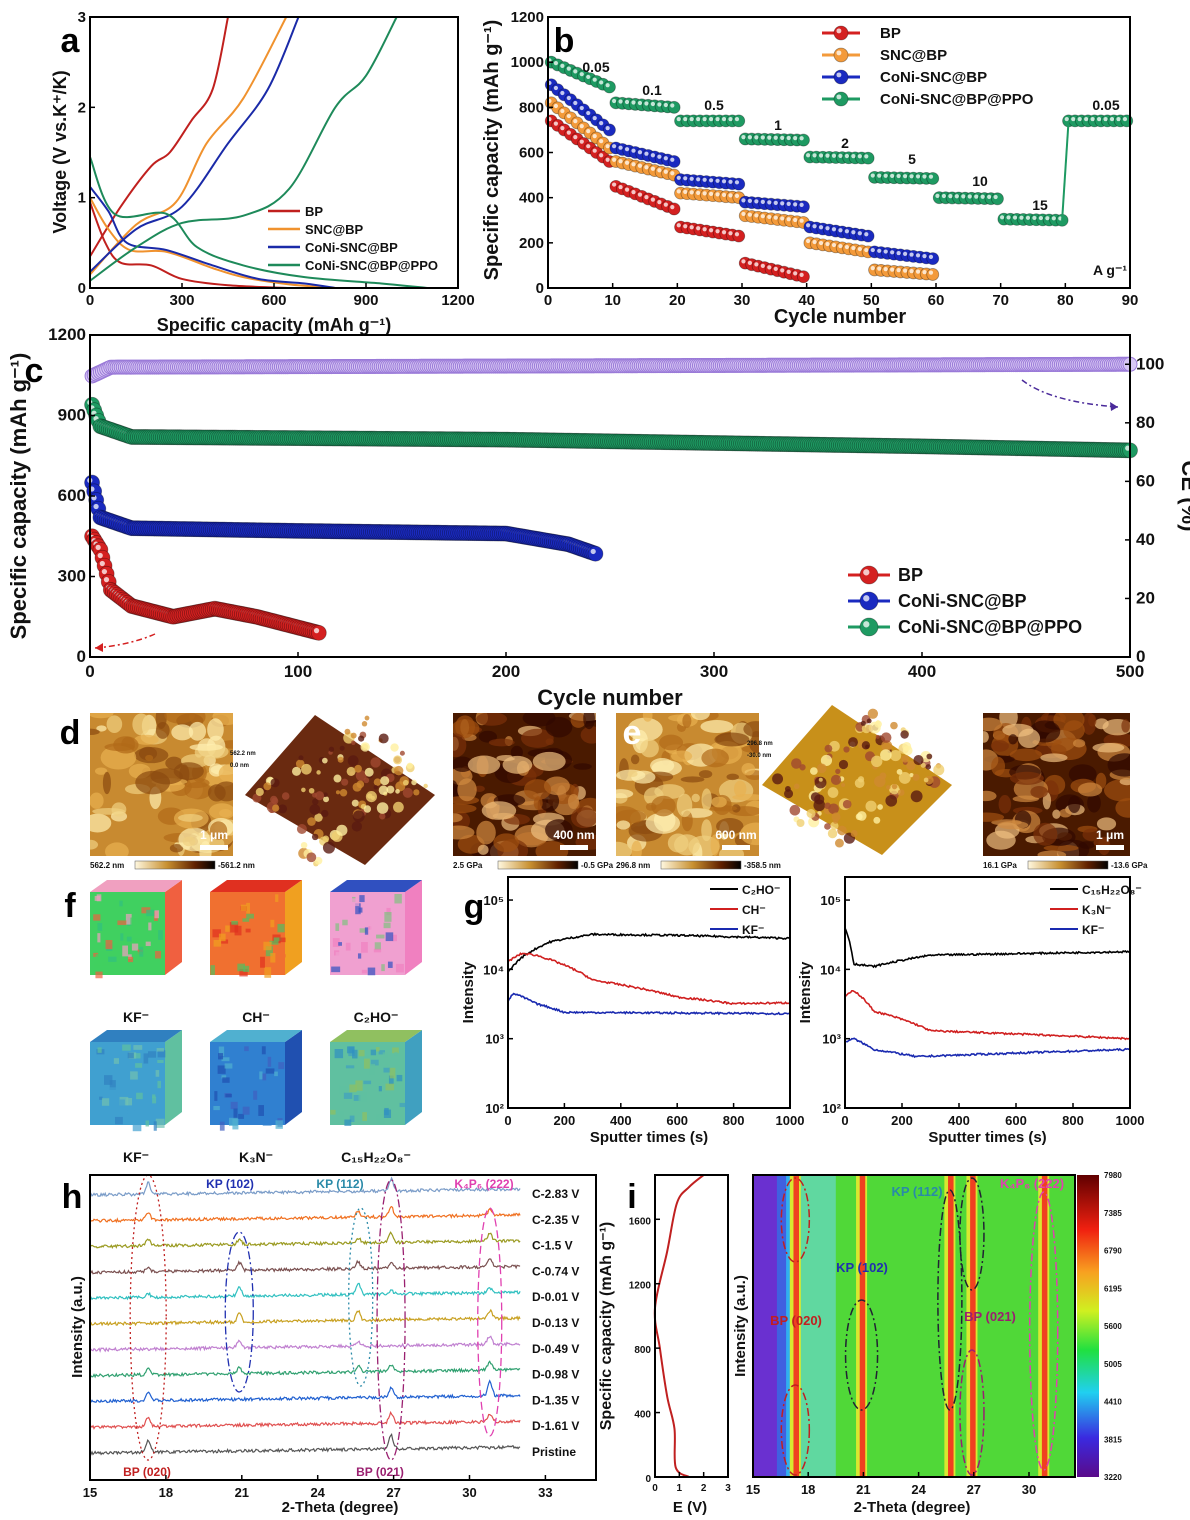 This screenshot has height=1520, width=1190. I want to click on y-tick-label: 10⁴, so click(830, 969).